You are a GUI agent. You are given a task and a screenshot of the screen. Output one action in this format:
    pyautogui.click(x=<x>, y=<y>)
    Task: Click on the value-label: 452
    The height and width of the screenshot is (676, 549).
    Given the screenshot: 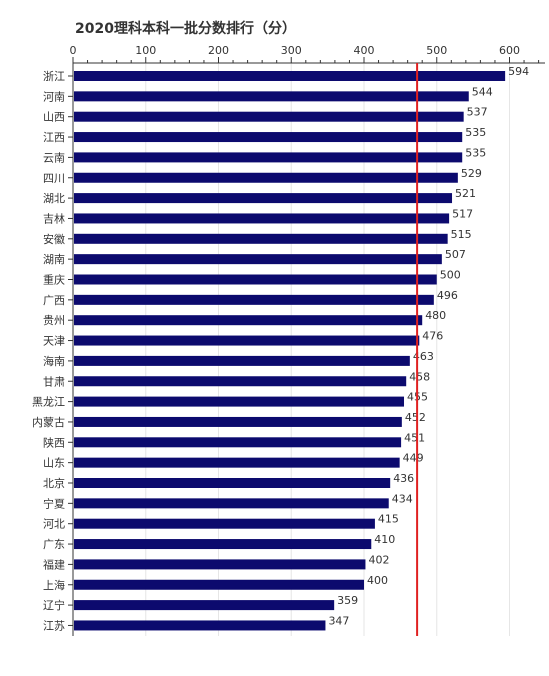 What is the action you would take?
    pyautogui.click(x=415, y=417)
    